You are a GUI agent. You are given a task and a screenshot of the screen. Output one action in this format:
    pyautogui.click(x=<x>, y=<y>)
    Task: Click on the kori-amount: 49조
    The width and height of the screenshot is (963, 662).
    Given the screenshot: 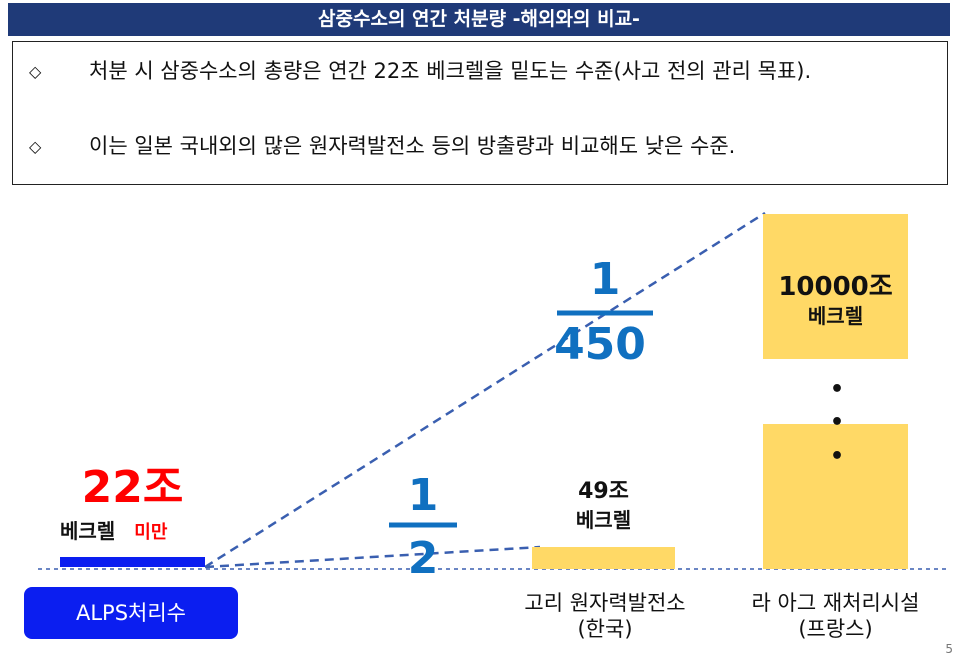 What is the action you would take?
    pyautogui.click(x=603, y=491)
    